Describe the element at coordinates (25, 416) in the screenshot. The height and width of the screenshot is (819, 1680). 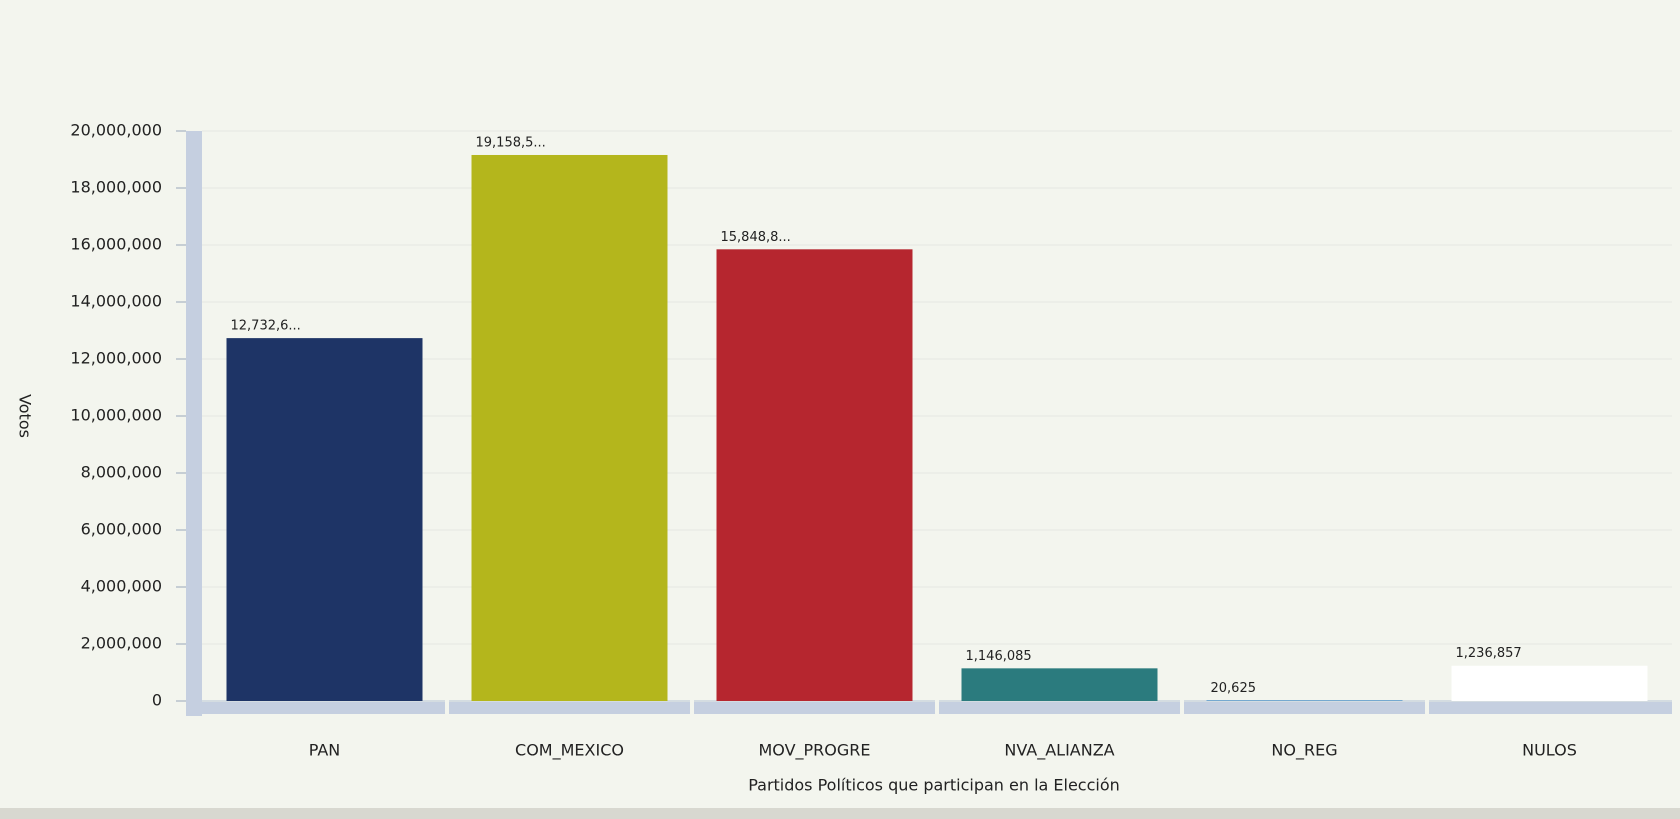
I see `y-axis-title: Votos` at that location.